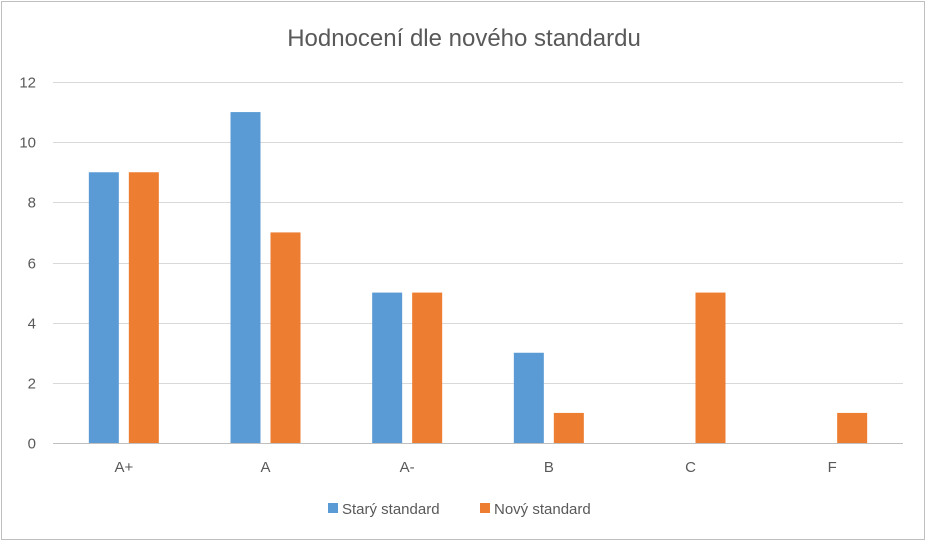 The height and width of the screenshot is (543, 928). I want to click on y-axis-ticks: 0 2 4 6 8 10 12, so click(27, 264).